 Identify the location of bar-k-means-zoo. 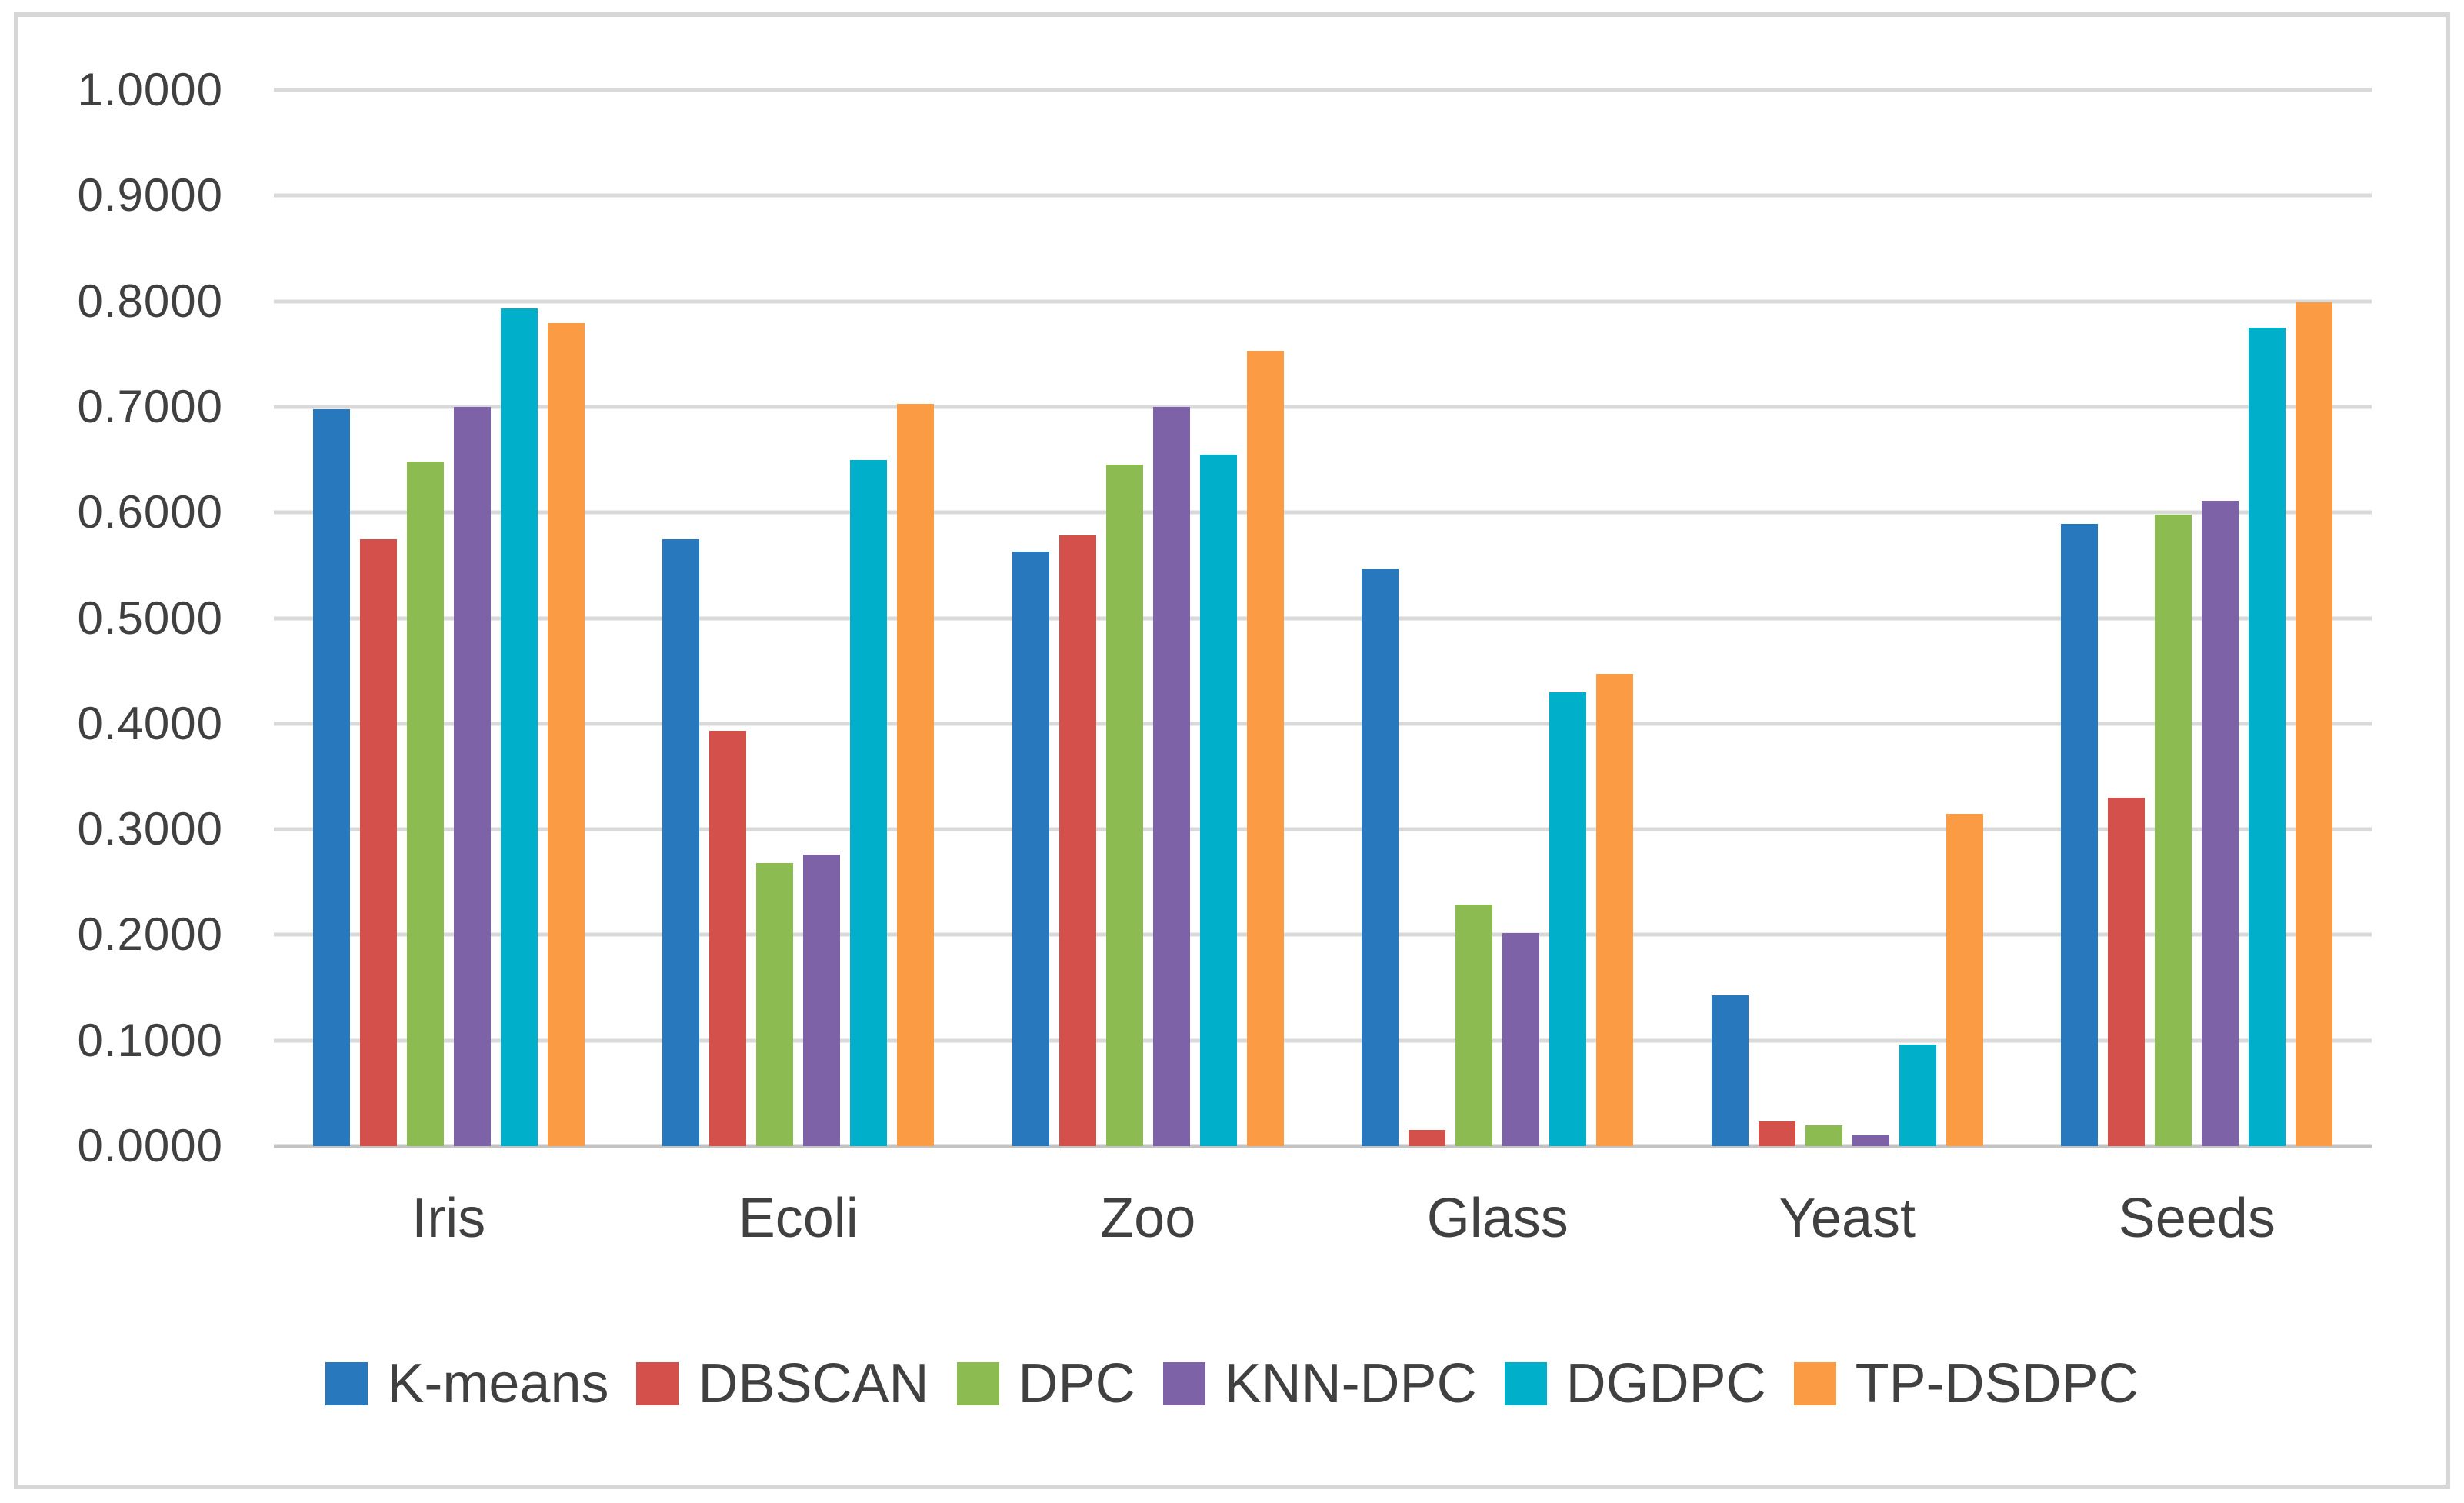
(1030, 849).